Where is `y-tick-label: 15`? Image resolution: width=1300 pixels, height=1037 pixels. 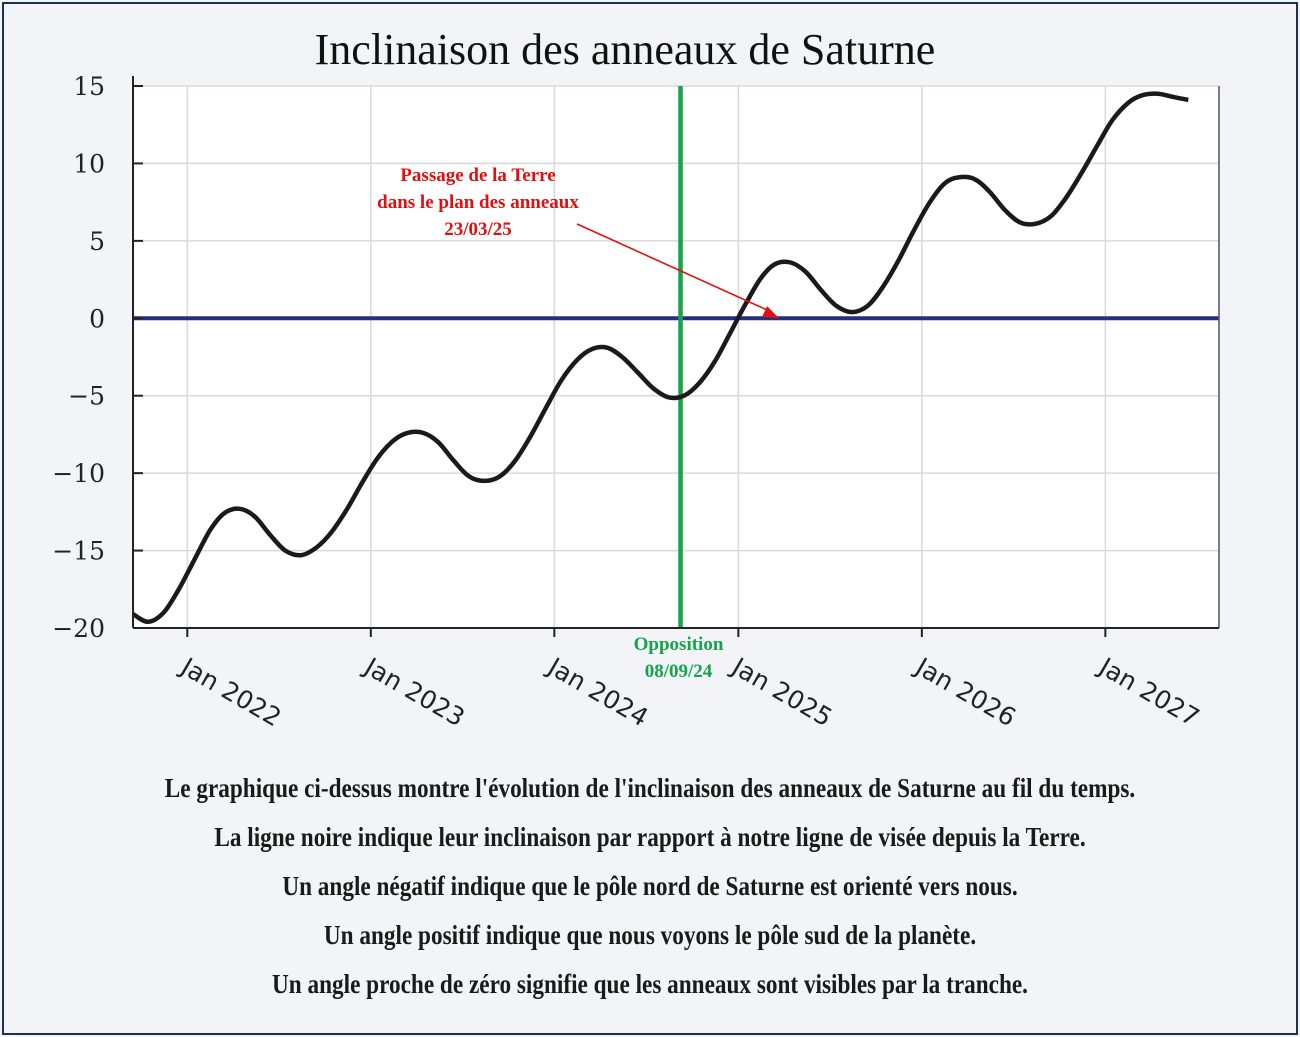 y-tick-label: 15 is located at coordinates (89, 86).